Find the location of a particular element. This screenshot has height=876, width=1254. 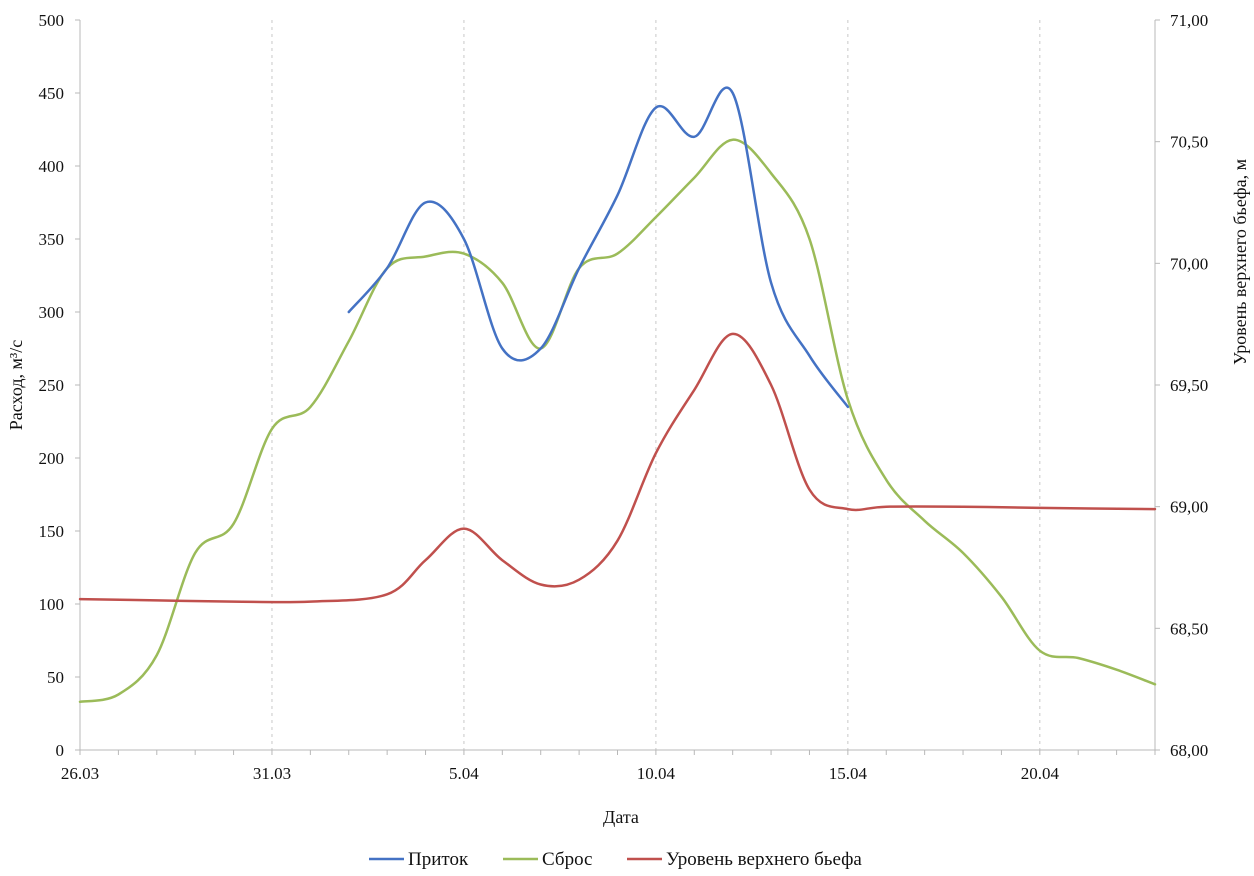

x-tick-label: 10.04 is located at coordinates (656, 773).